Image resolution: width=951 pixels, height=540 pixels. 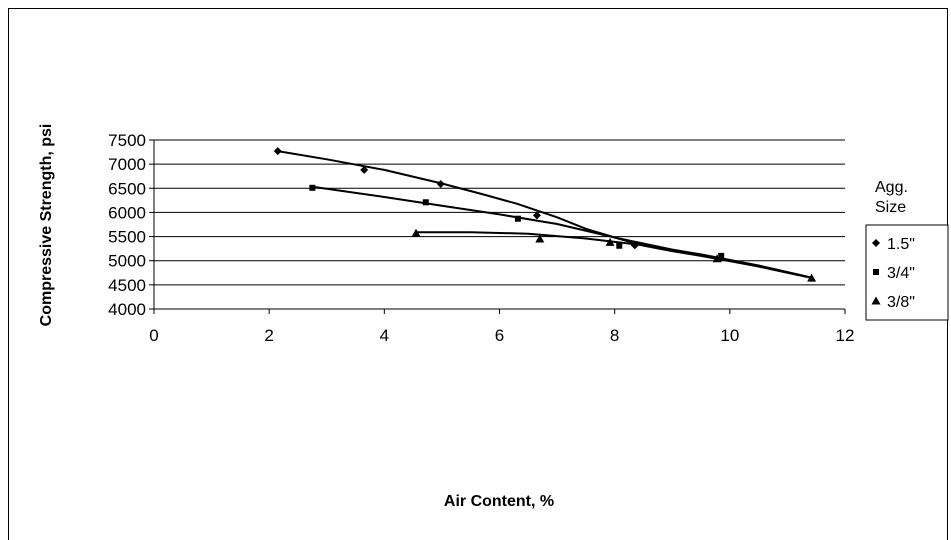 I want to click on y-tick-label: 7500, so click(x=127, y=140).